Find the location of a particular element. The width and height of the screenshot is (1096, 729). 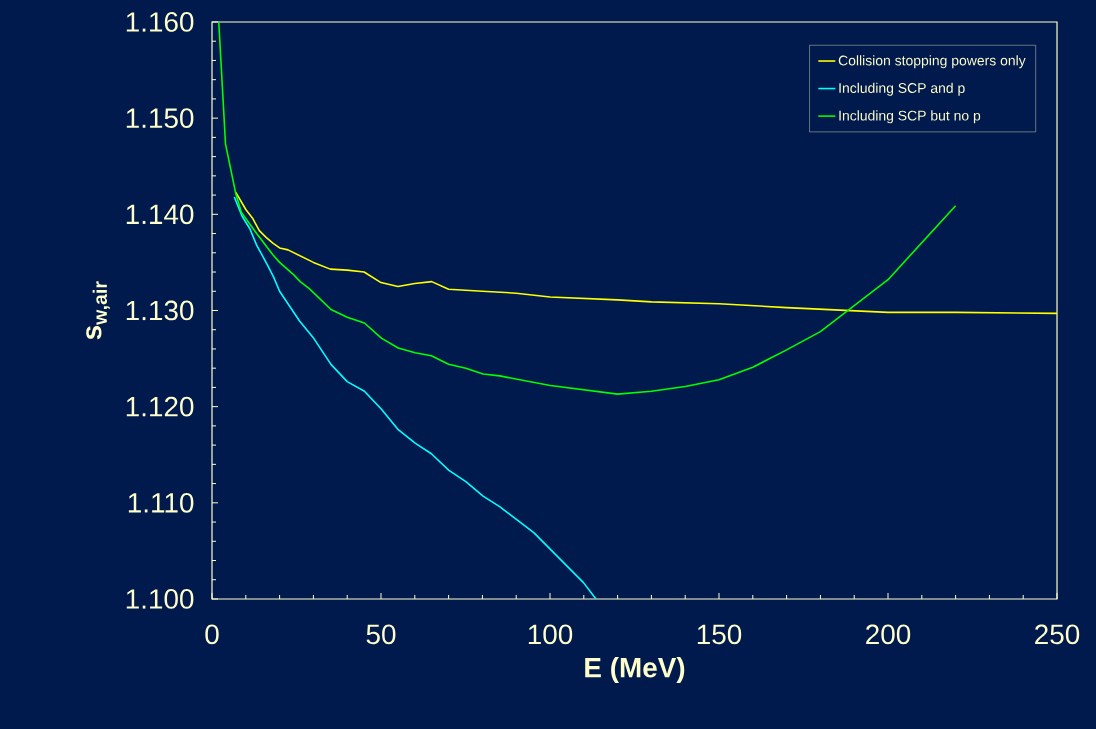

x-tick-label: 250 is located at coordinates (1057, 634).